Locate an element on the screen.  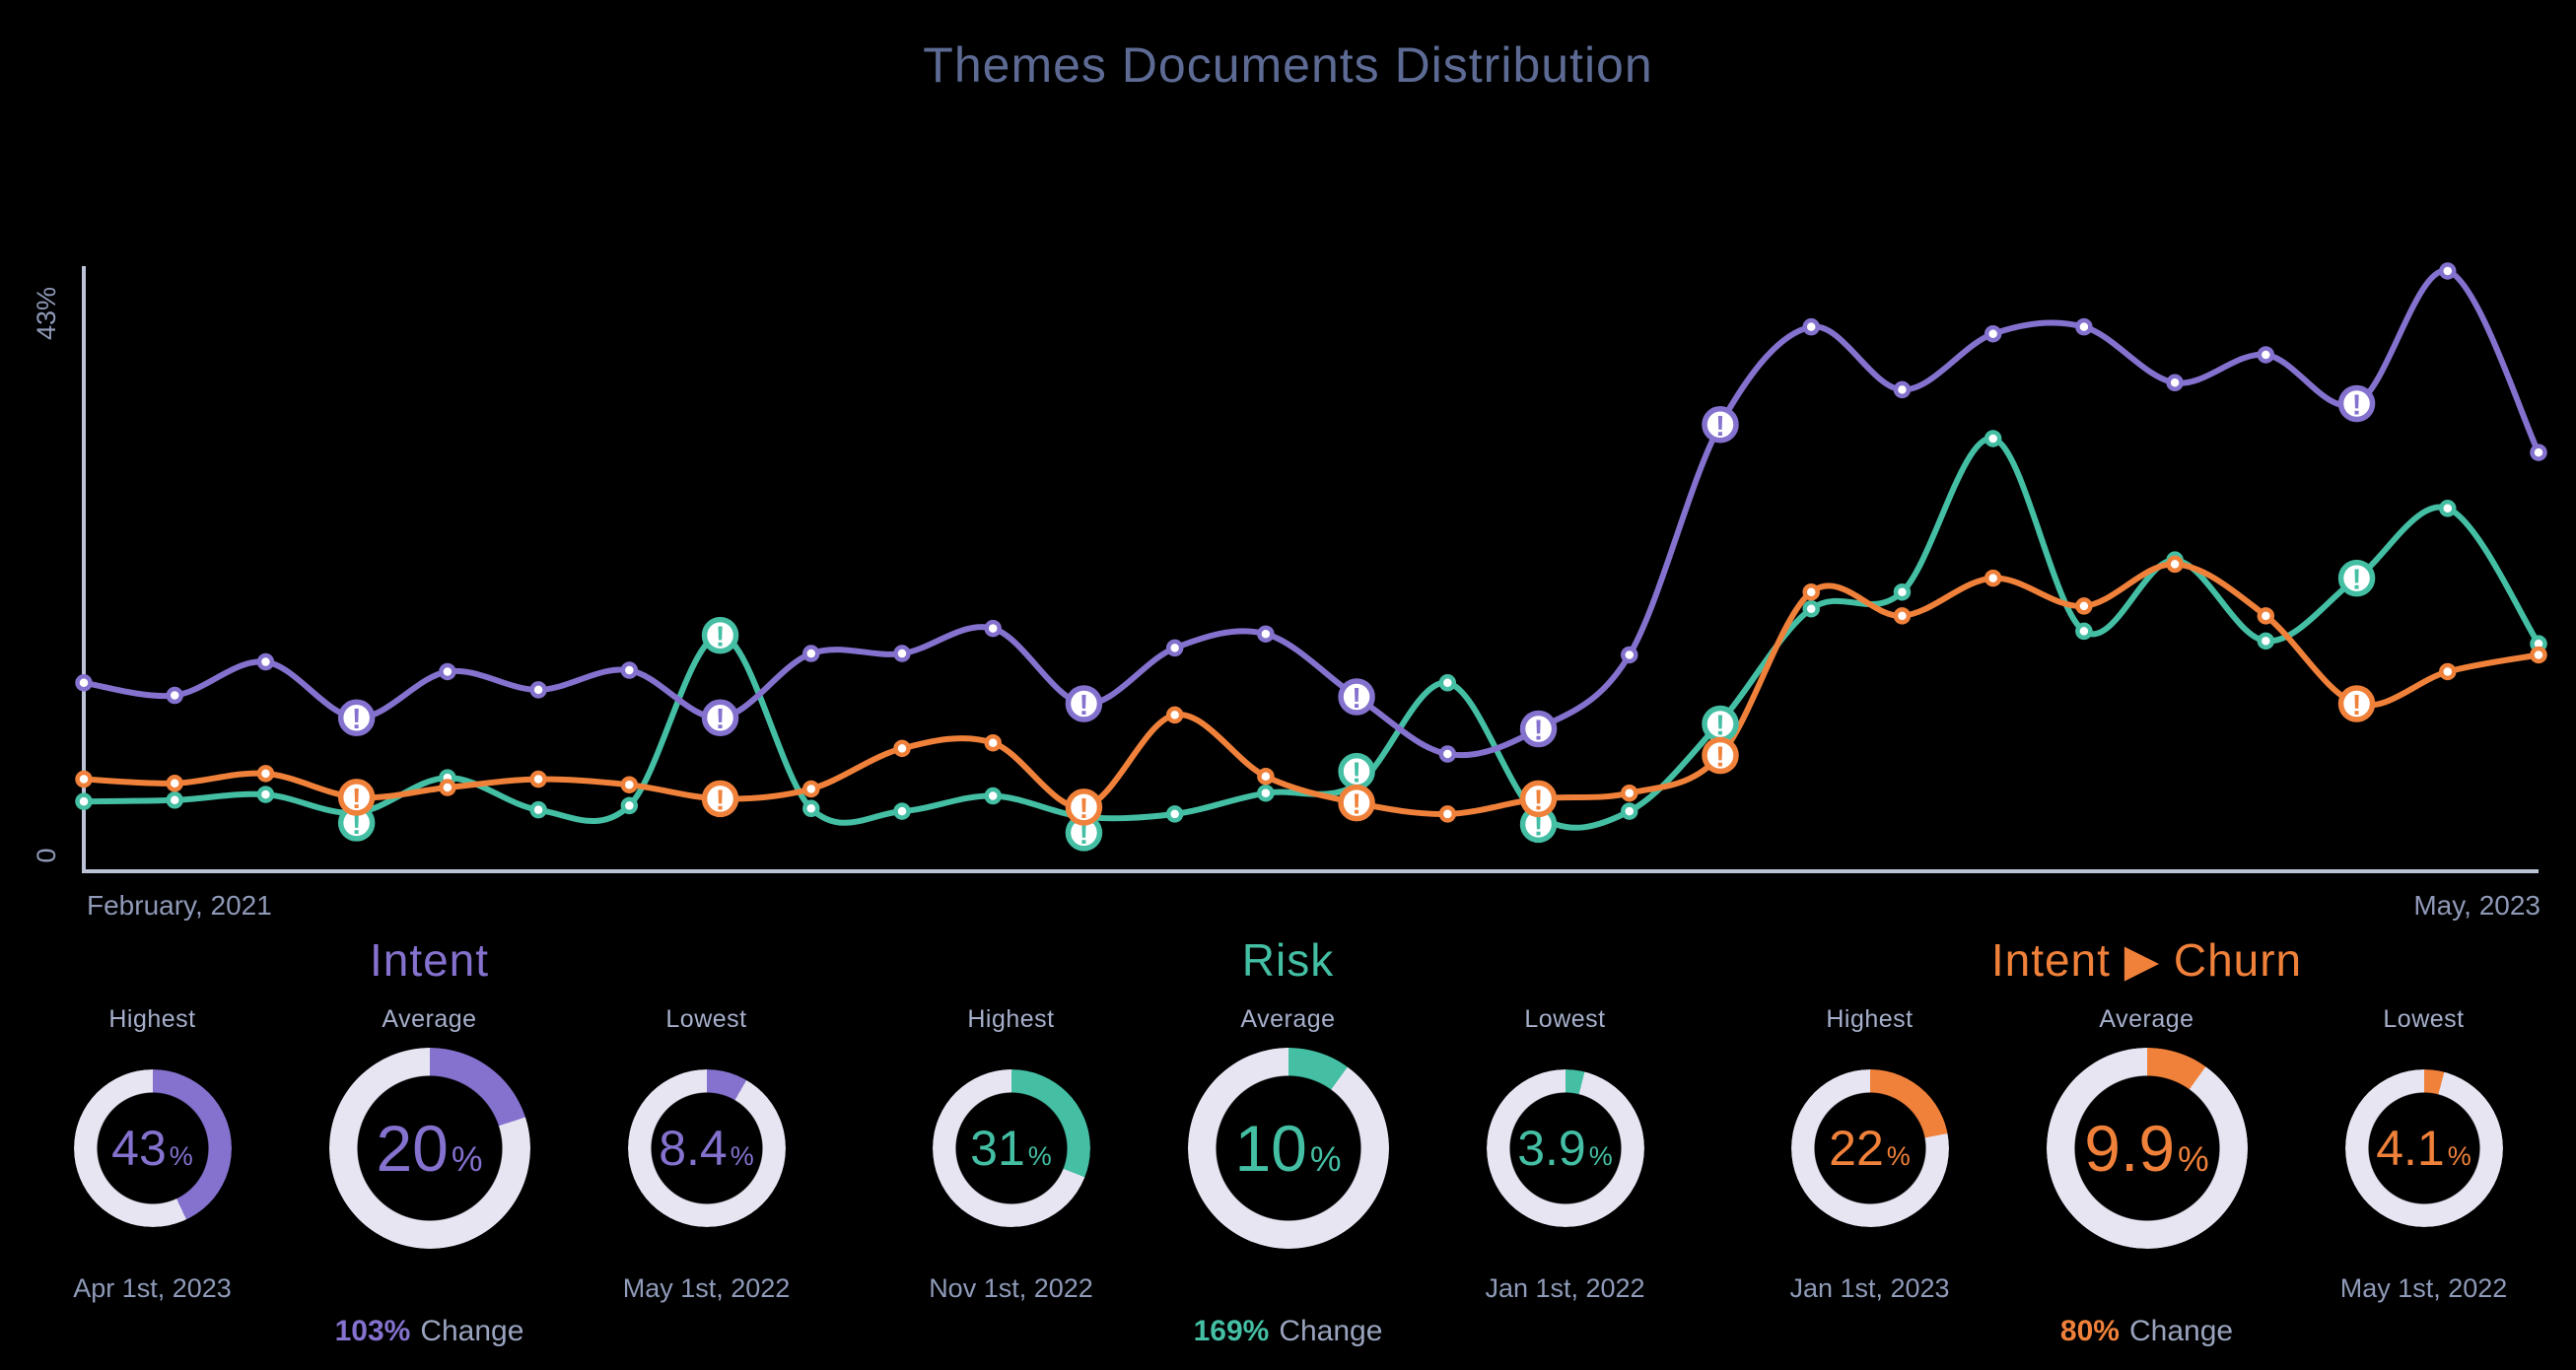
gauge-date: Apr 1st, 2023 is located at coordinates (152, 1288).